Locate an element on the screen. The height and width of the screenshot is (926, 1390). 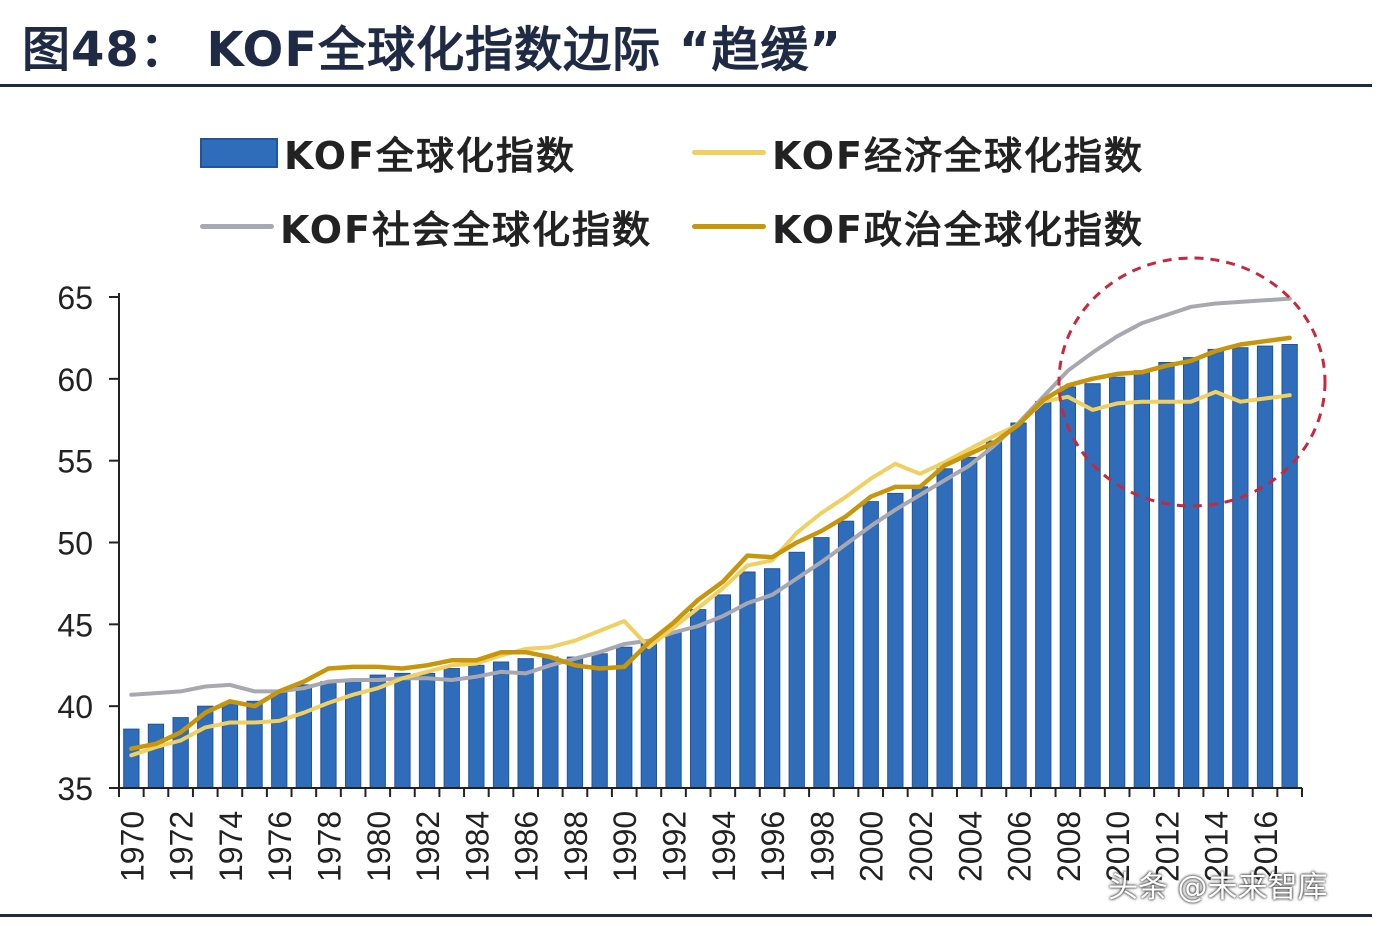
bar-kof-index-1988 is located at coordinates (575, 722).